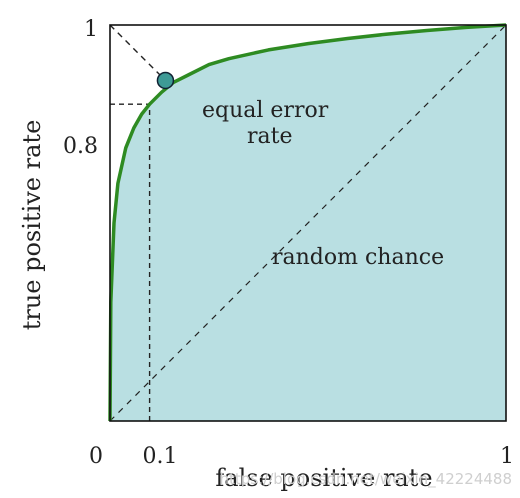  I want to click on x-tick-label-0: 0, so click(96, 456).